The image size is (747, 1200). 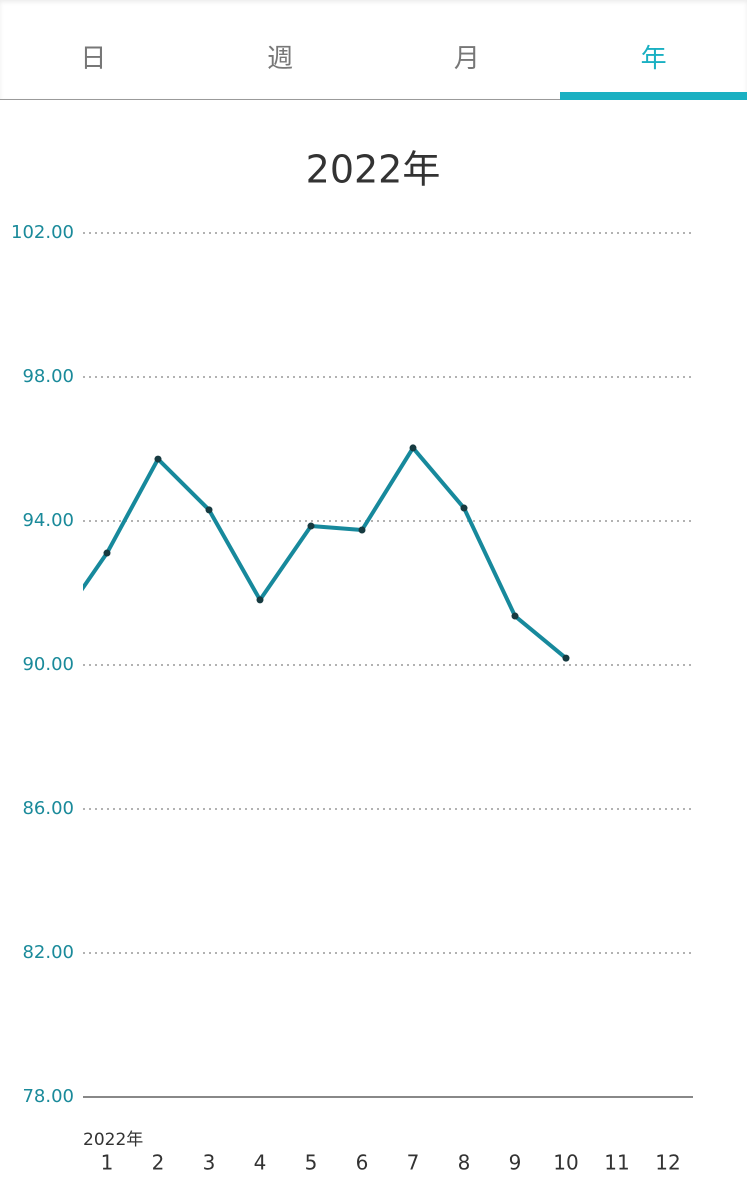 I want to click on tab: 月, so click(x=466, y=59).